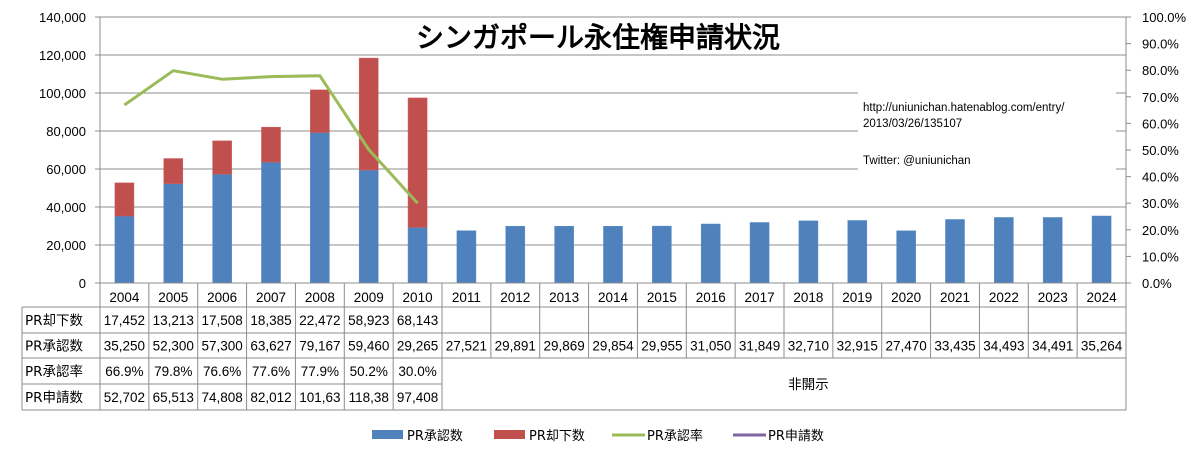 The width and height of the screenshot is (1200, 460). What do you see at coordinates (613, 346) in the screenshot?
I see `table-cell: 29,854` at bounding box center [613, 346].